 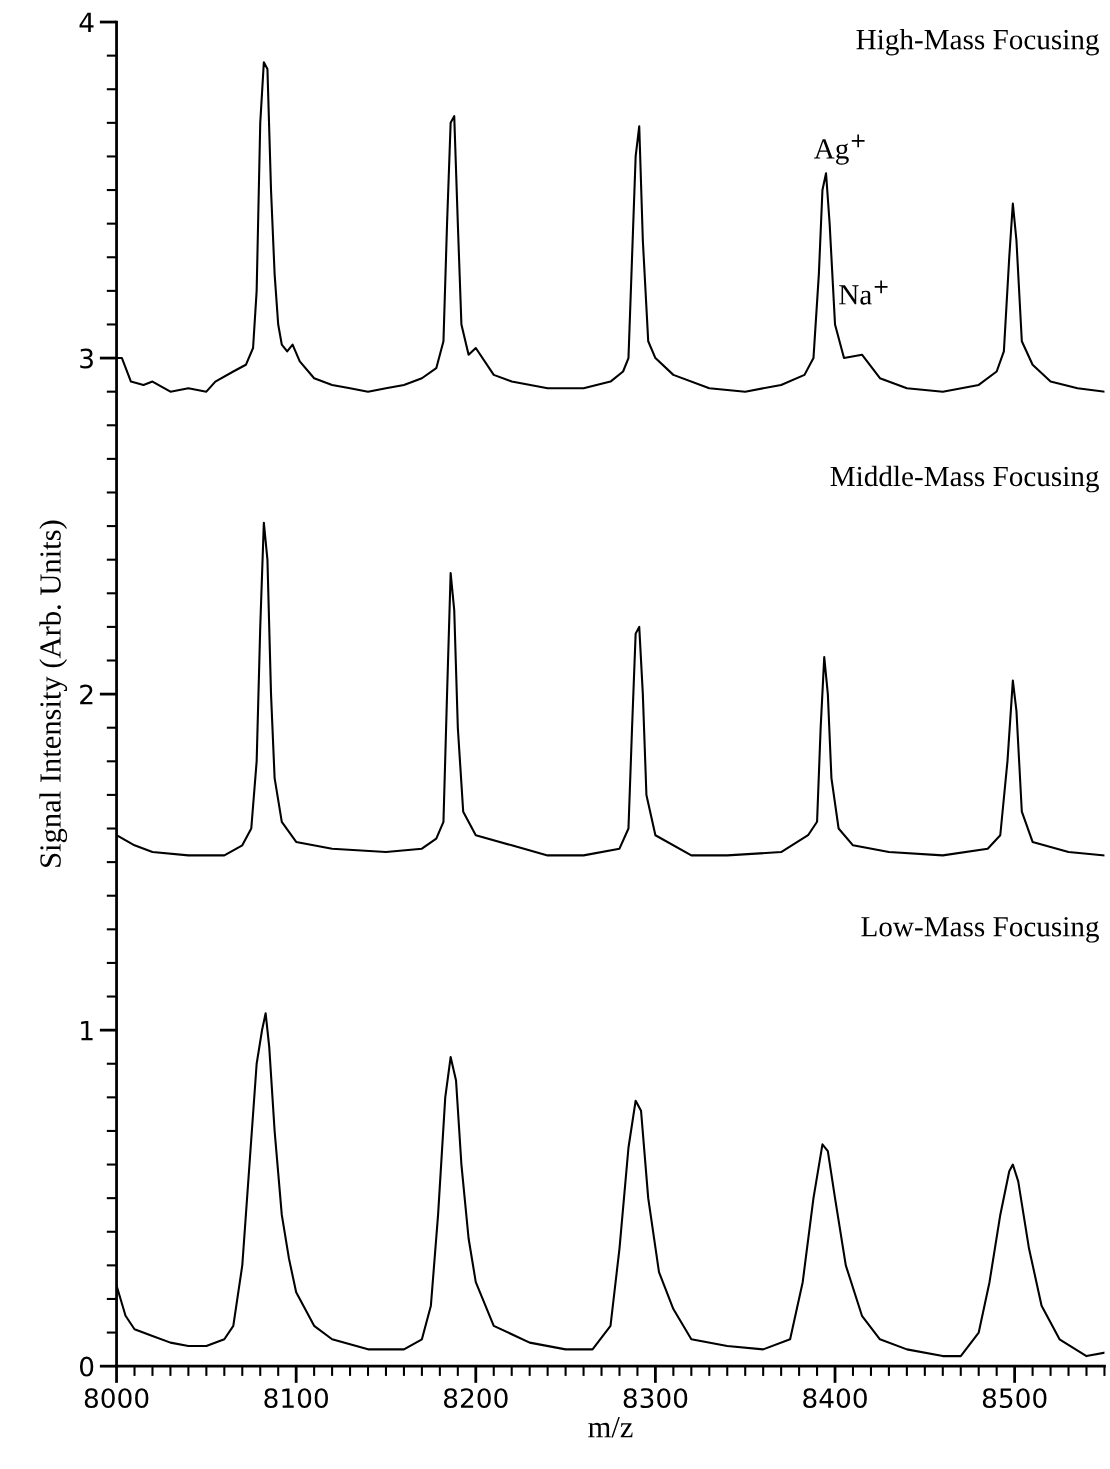 What do you see at coordinates (655, 1398) in the screenshot?
I see `x-tick-label: 8300` at bounding box center [655, 1398].